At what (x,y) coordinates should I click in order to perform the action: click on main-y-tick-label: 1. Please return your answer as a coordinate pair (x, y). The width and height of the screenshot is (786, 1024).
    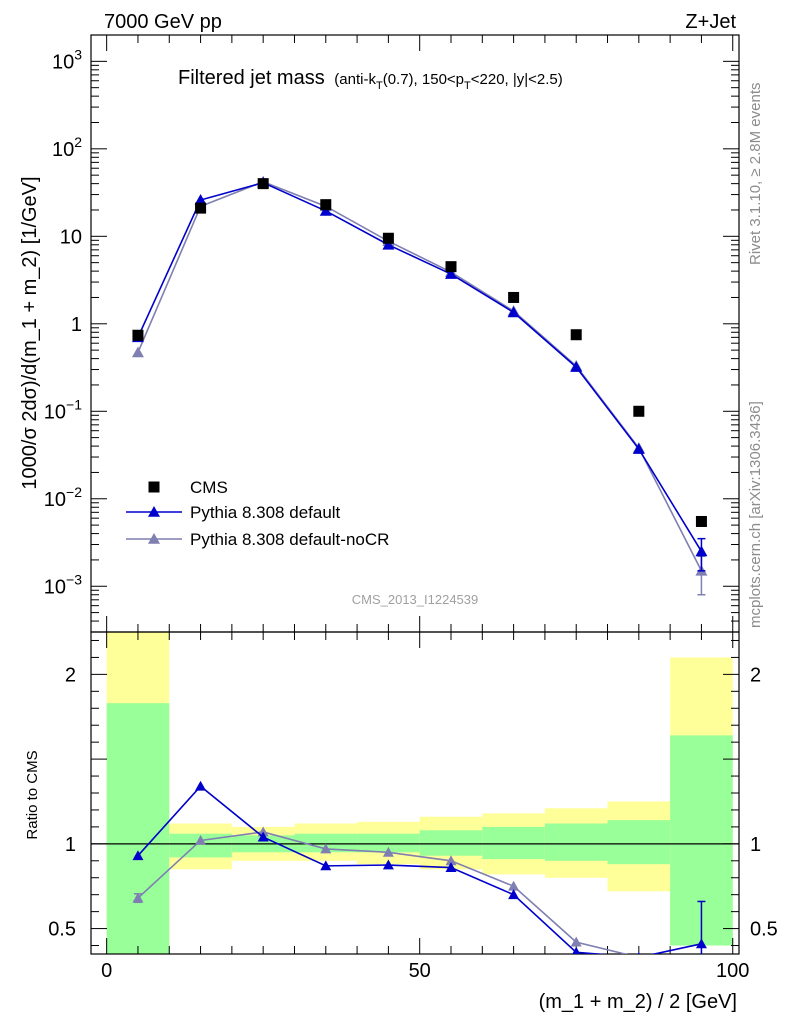
    Looking at the image, I should click on (76, 325).